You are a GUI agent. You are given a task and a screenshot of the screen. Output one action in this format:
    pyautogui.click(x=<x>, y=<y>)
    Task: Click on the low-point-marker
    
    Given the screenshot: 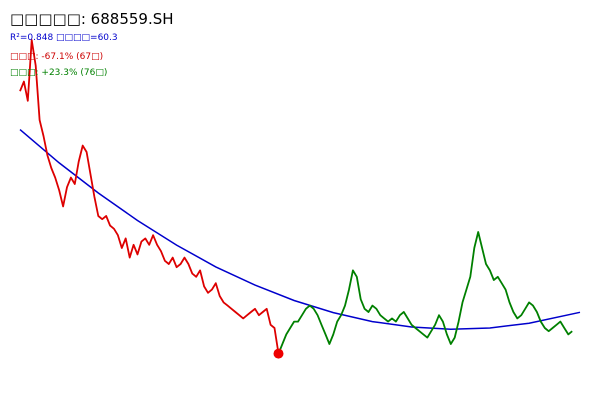 What is the action you would take?
    pyautogui.click(x=278, y=353)
    